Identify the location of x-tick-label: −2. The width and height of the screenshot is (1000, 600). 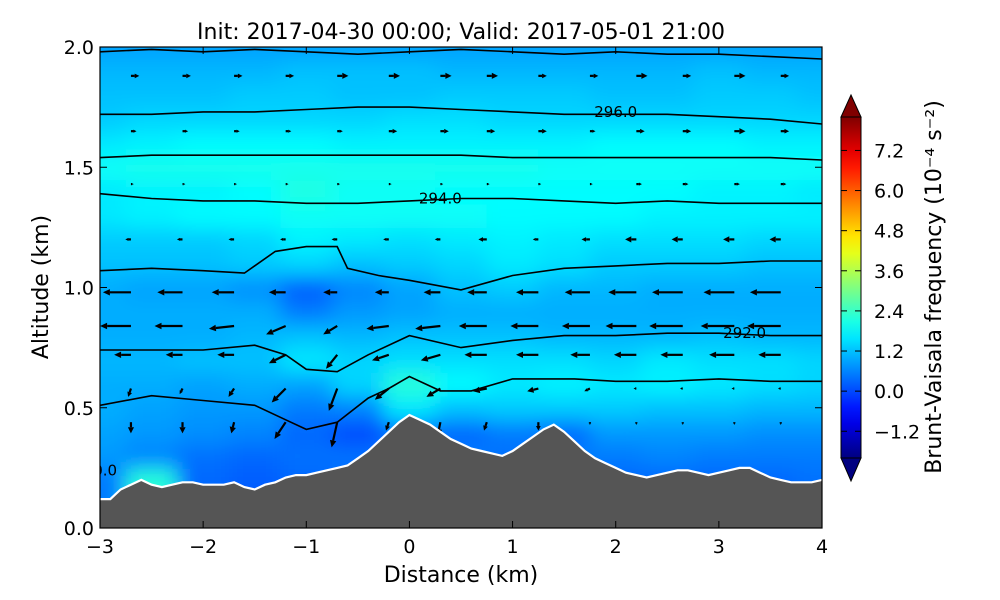
(203, 547).